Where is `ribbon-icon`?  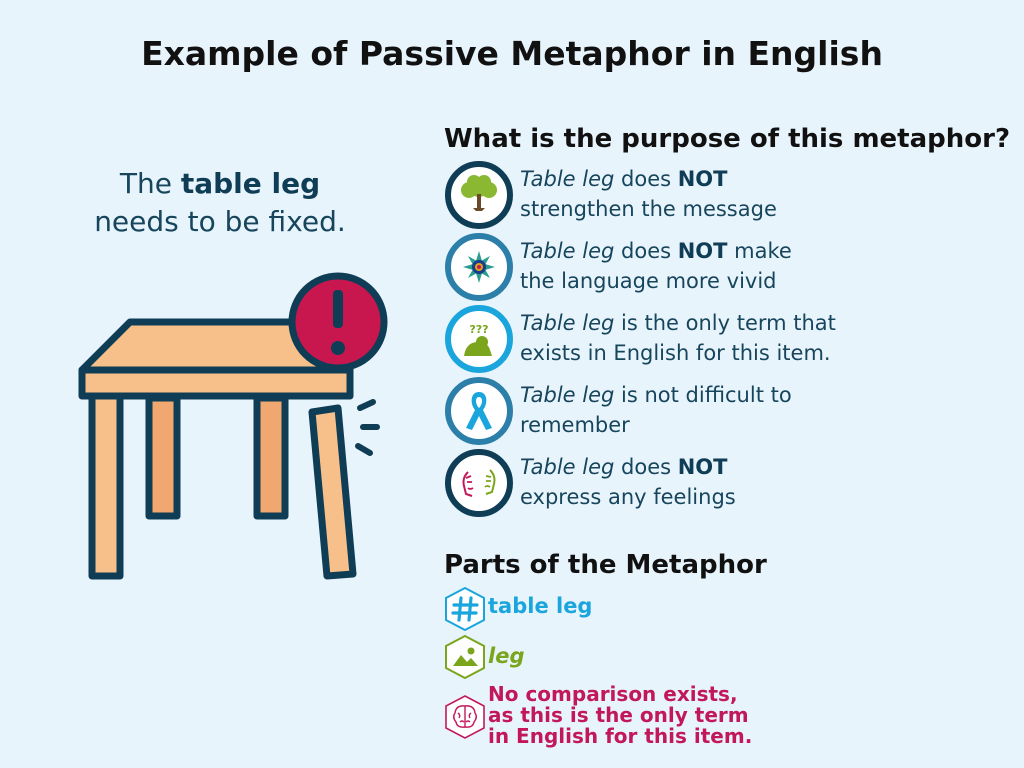 ribbon-icon is located at coordinates (479, 411).